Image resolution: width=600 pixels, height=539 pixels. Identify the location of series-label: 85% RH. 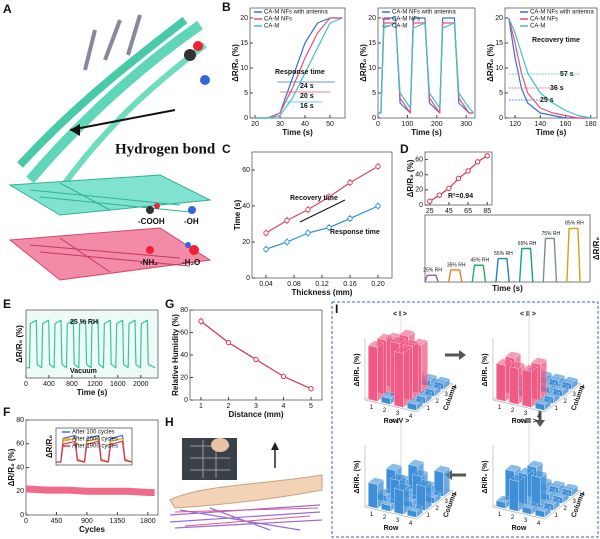
(574, 224).